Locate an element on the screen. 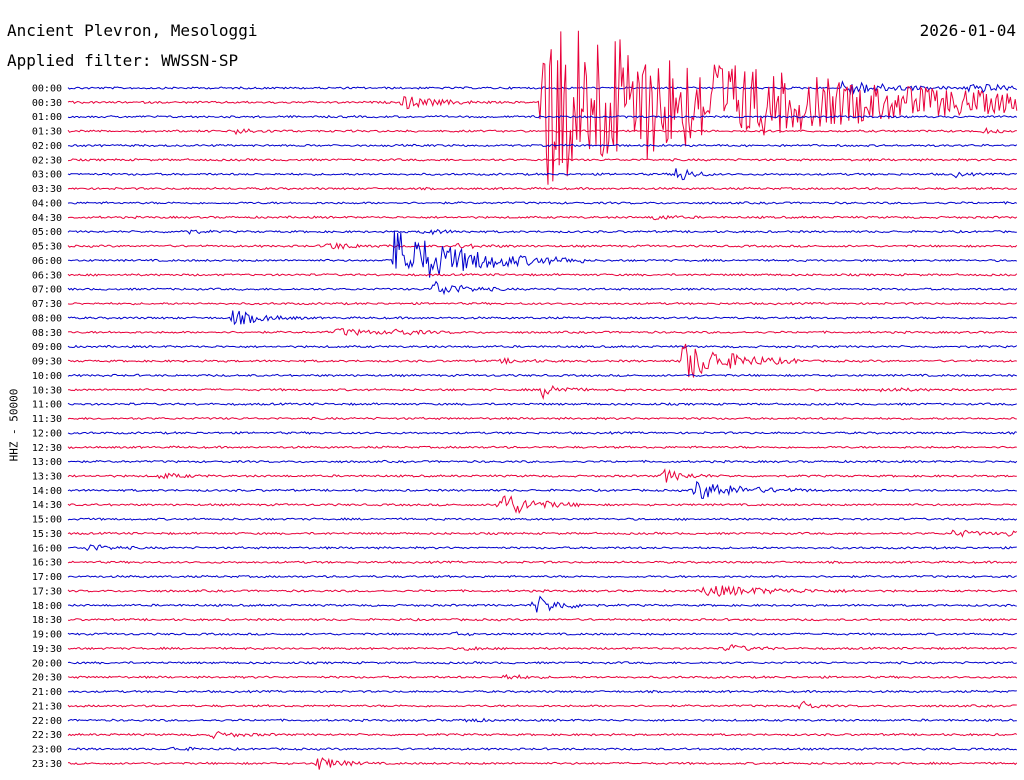 The width and height of the screenshot is (1024, 780). row-time-label: 12:00 is located at coordinates (47, 433).